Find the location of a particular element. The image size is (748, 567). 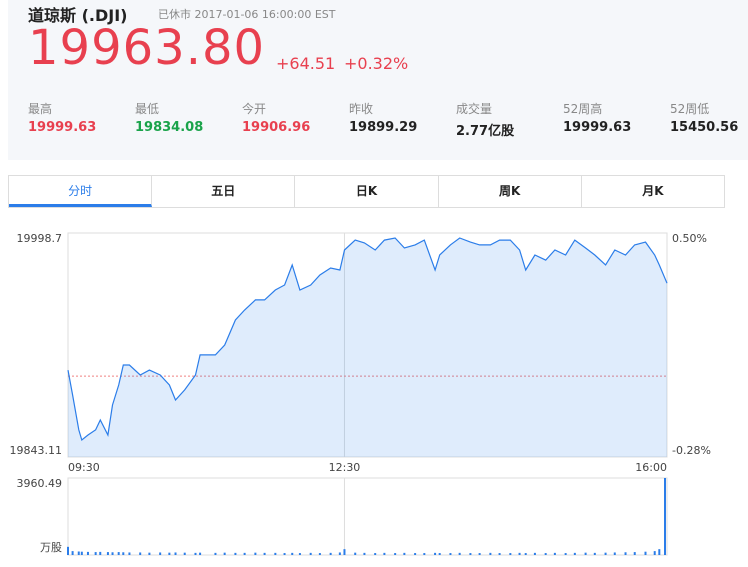

stat-value: 19899.29 is located at coordinates (383, 127).